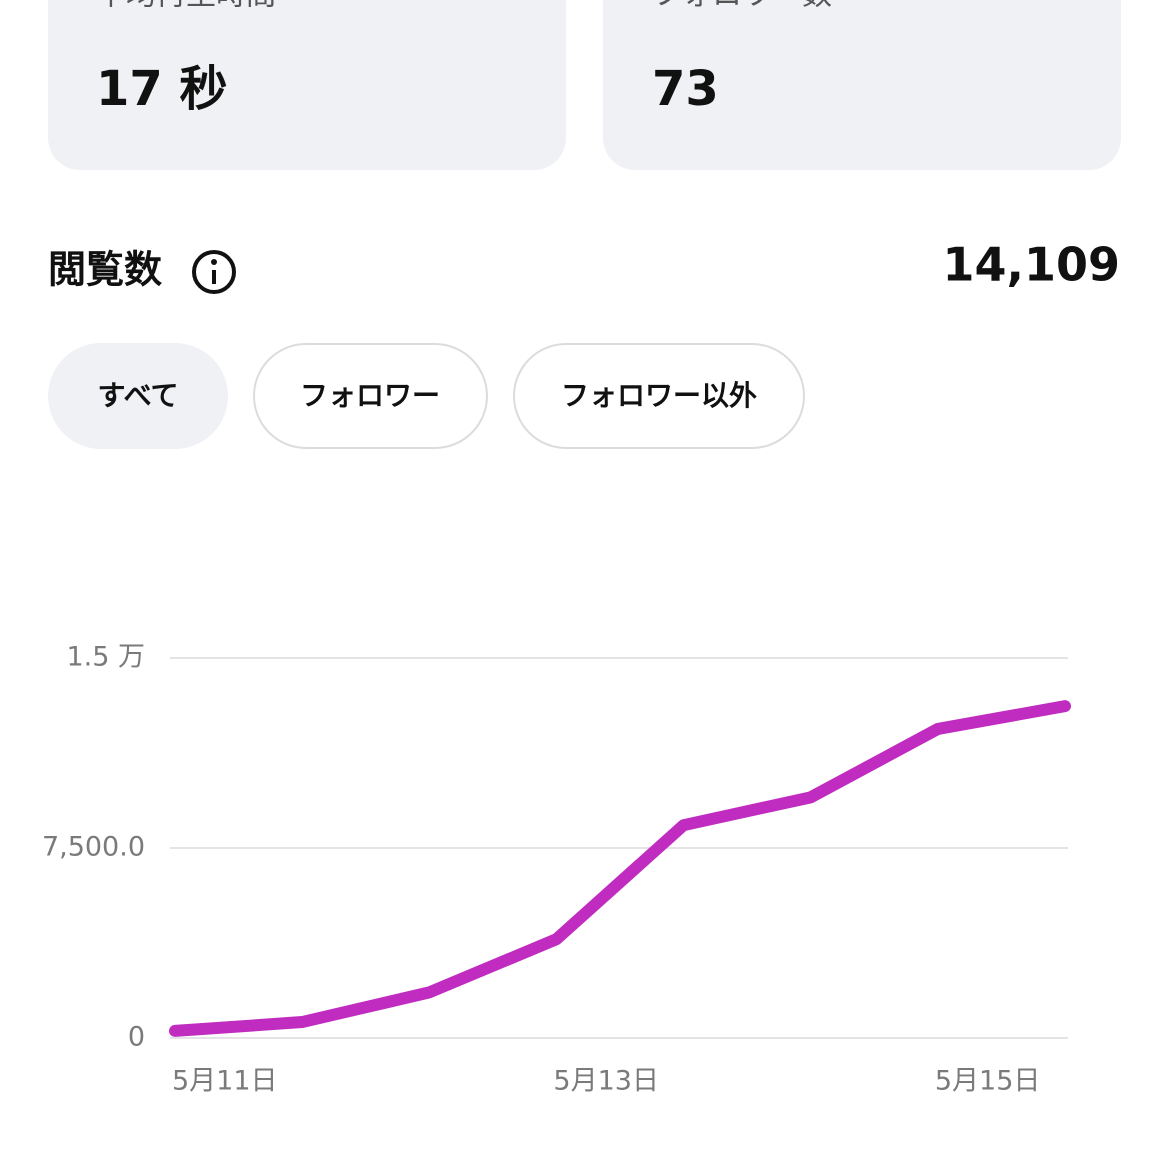 The image size is (1170, 1170). Describe the element at coordinates (186, 6) in the screenshot. I see `card-label: 平均再生時間` at that location.